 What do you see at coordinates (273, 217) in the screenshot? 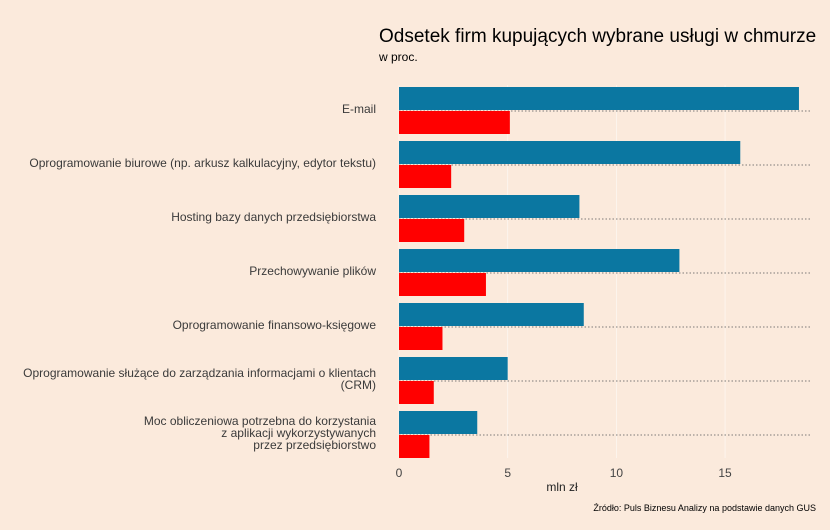
I see `category-label: Hosting bazy danych przedsiębiorstwa` at bounding box center [273, 217].